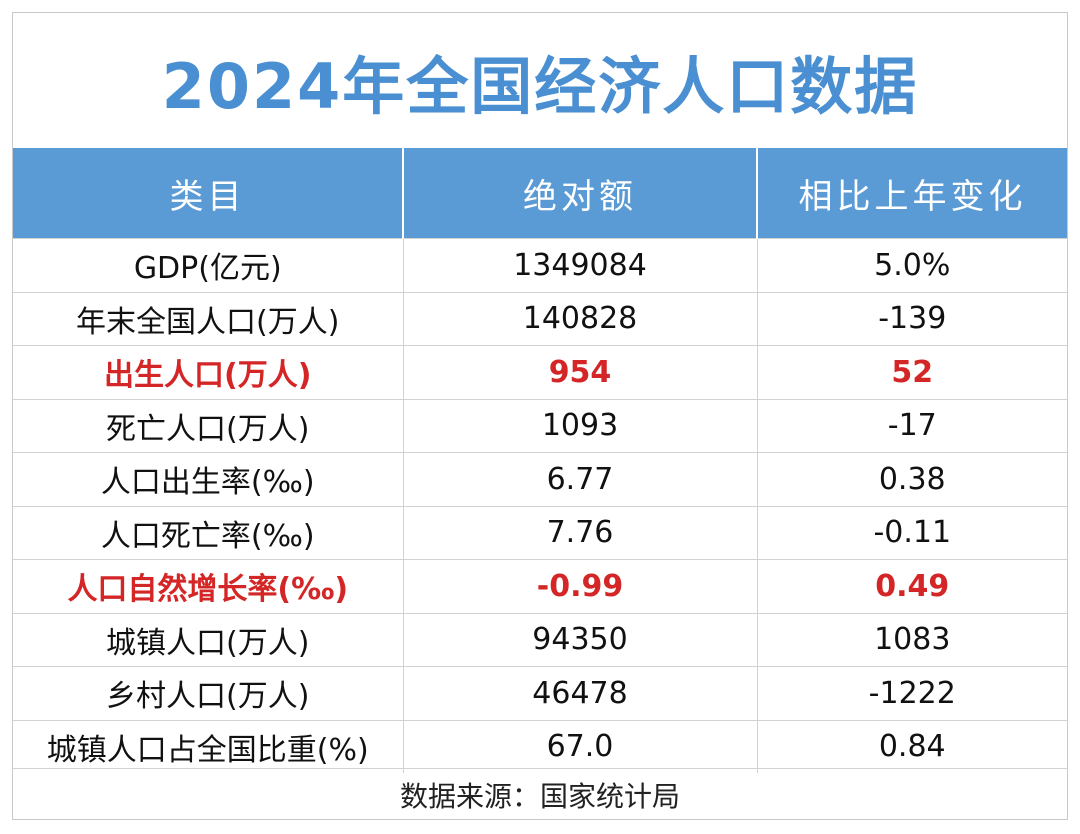 Image resolution: width=1080 pixels, height=834 pixels. I want to click on row-value: 94350, so click(580, 639).